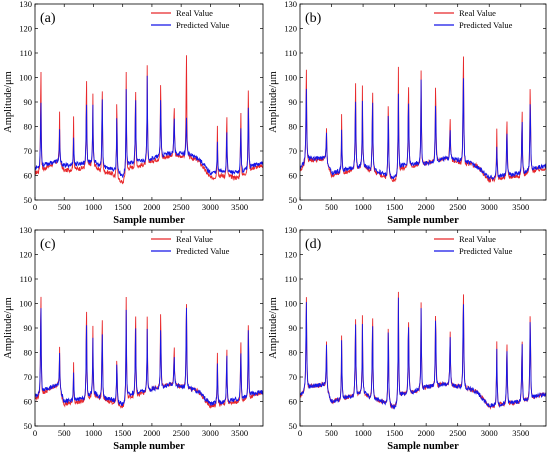 The image size is (550, 453). What do you see at coordinates (48, 244) in the screenshot?
I see `panel-label: (c)` at bounding box center [48, 244].